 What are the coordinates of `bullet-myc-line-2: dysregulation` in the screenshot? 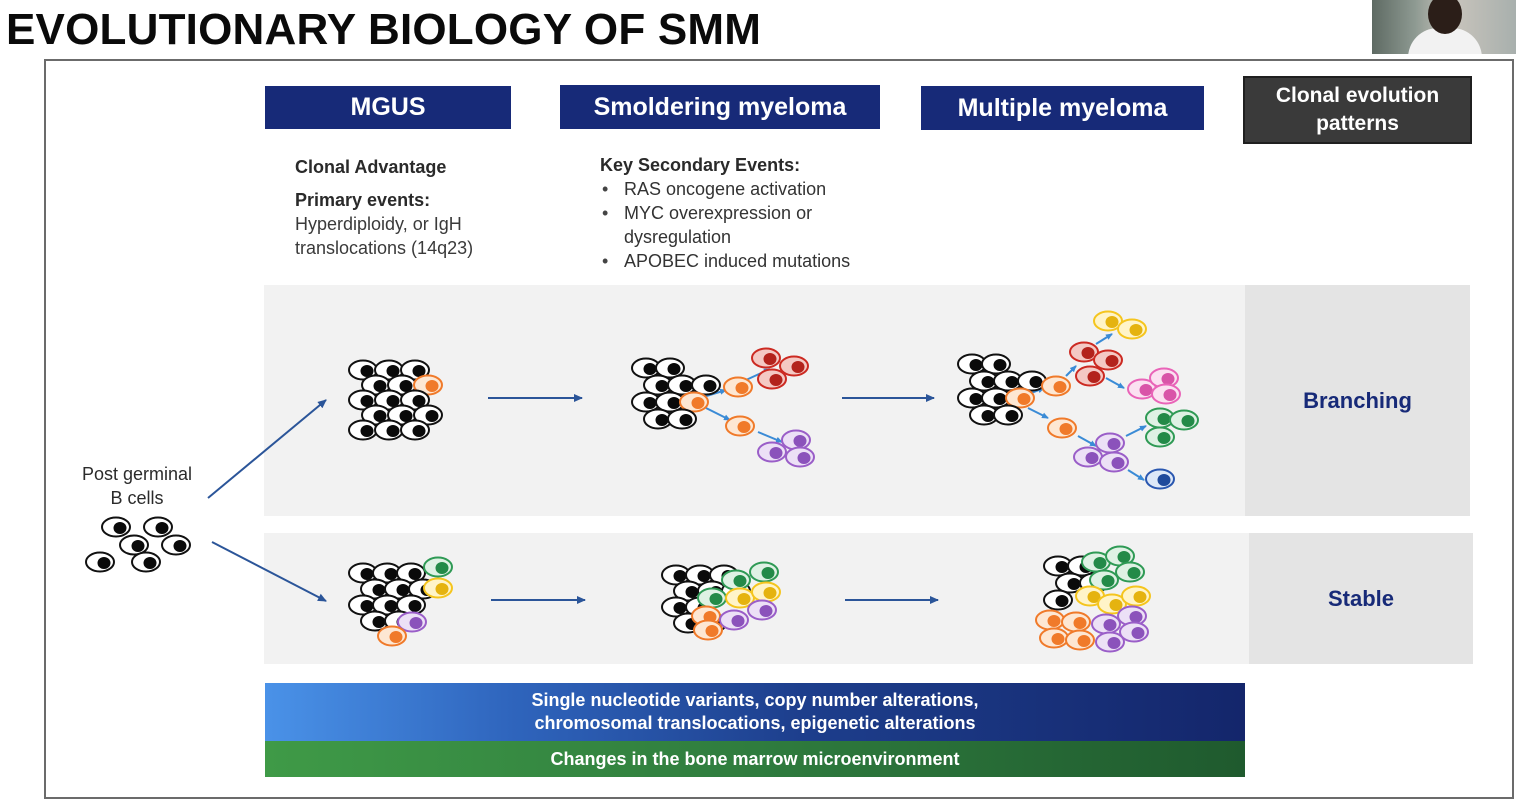 It's located at (678, 237).